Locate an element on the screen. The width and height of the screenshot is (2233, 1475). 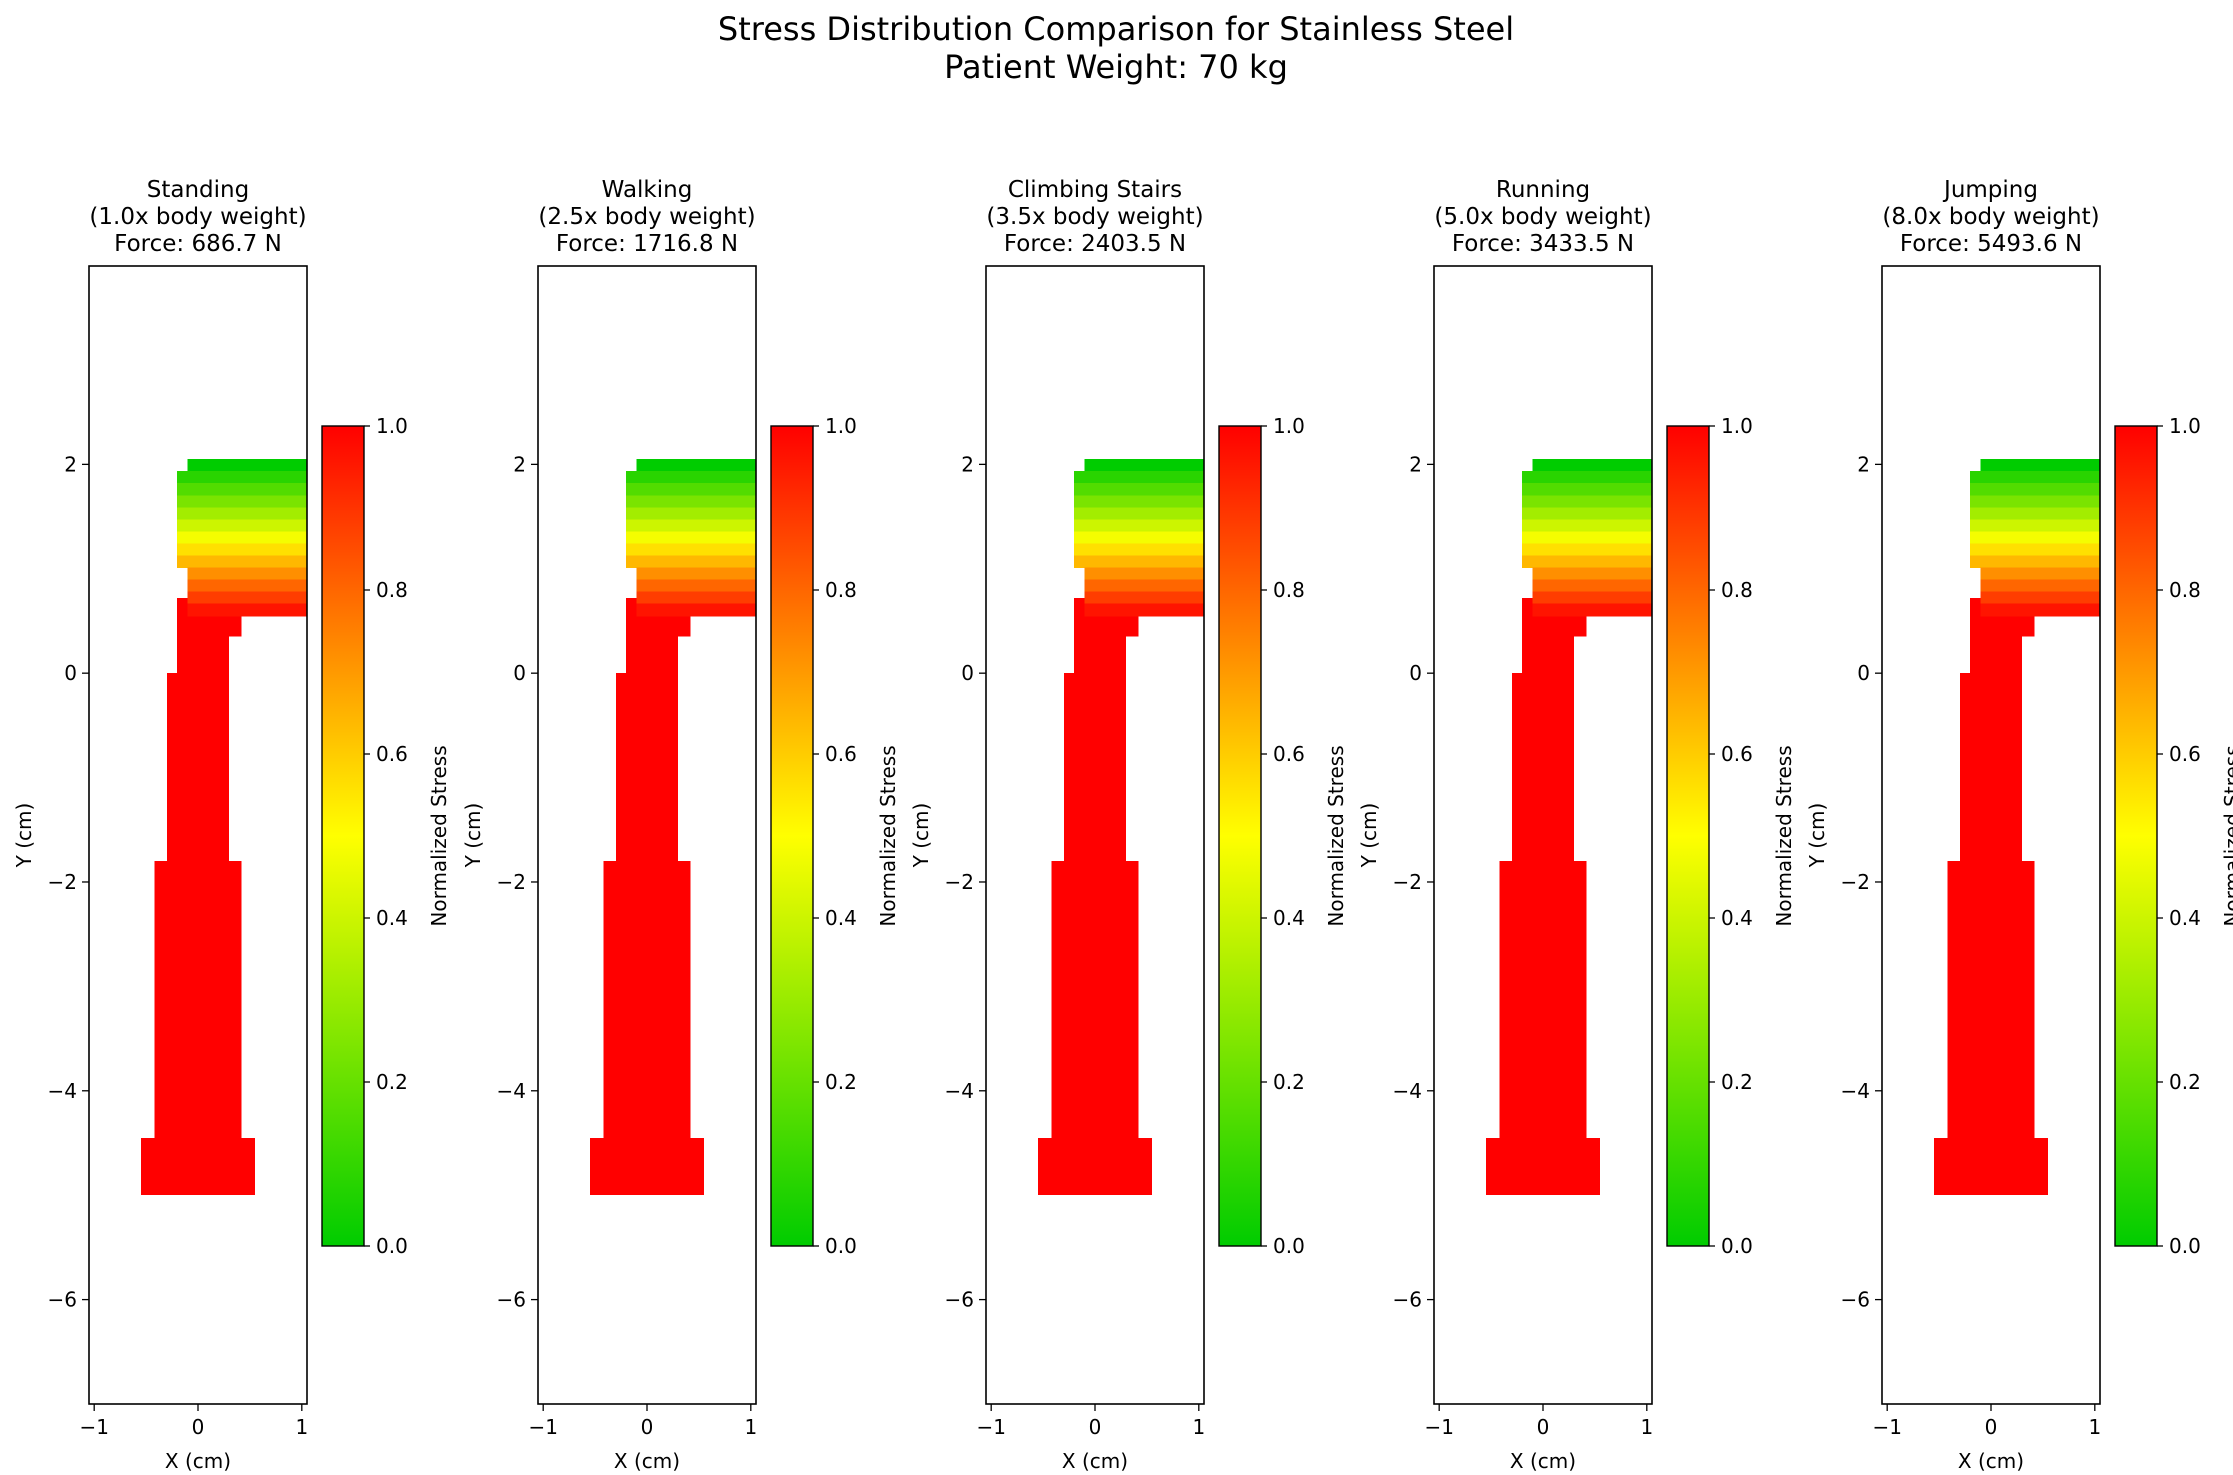
y-tick-label: 0 is located at coordinates (70, 673).